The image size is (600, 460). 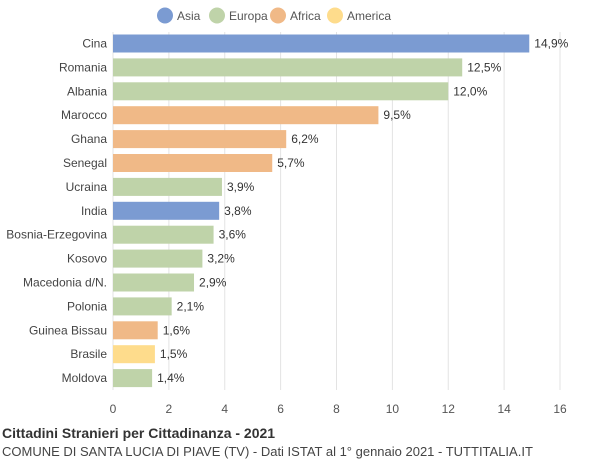 I want to click on value-label: 3,6%, so click(x=233, y=235).